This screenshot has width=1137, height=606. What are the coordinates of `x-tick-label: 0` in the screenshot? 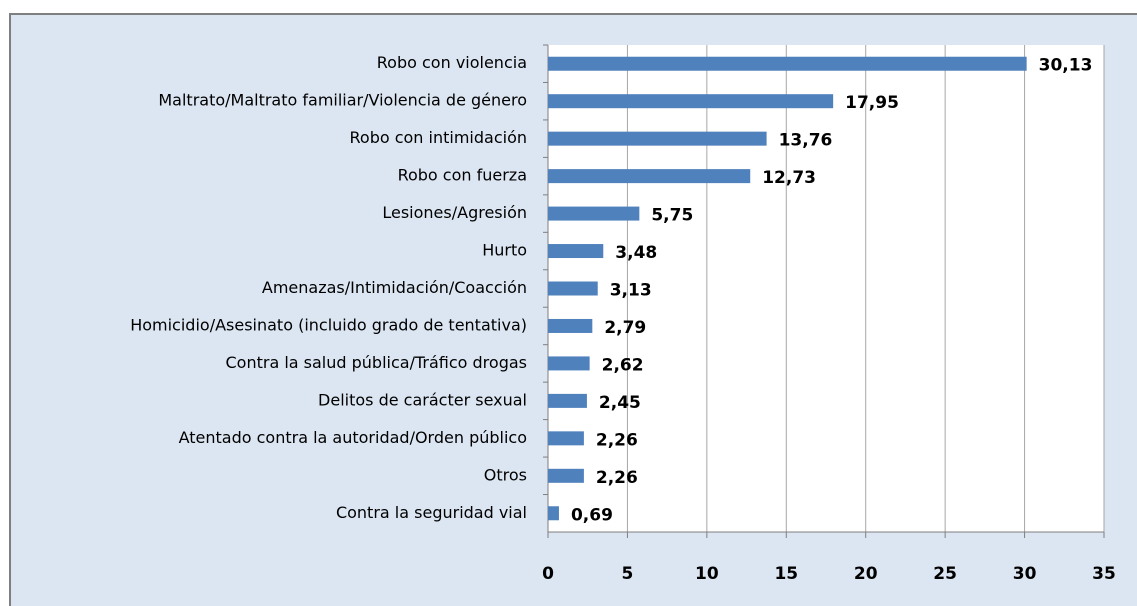 It's located at (548, 574).